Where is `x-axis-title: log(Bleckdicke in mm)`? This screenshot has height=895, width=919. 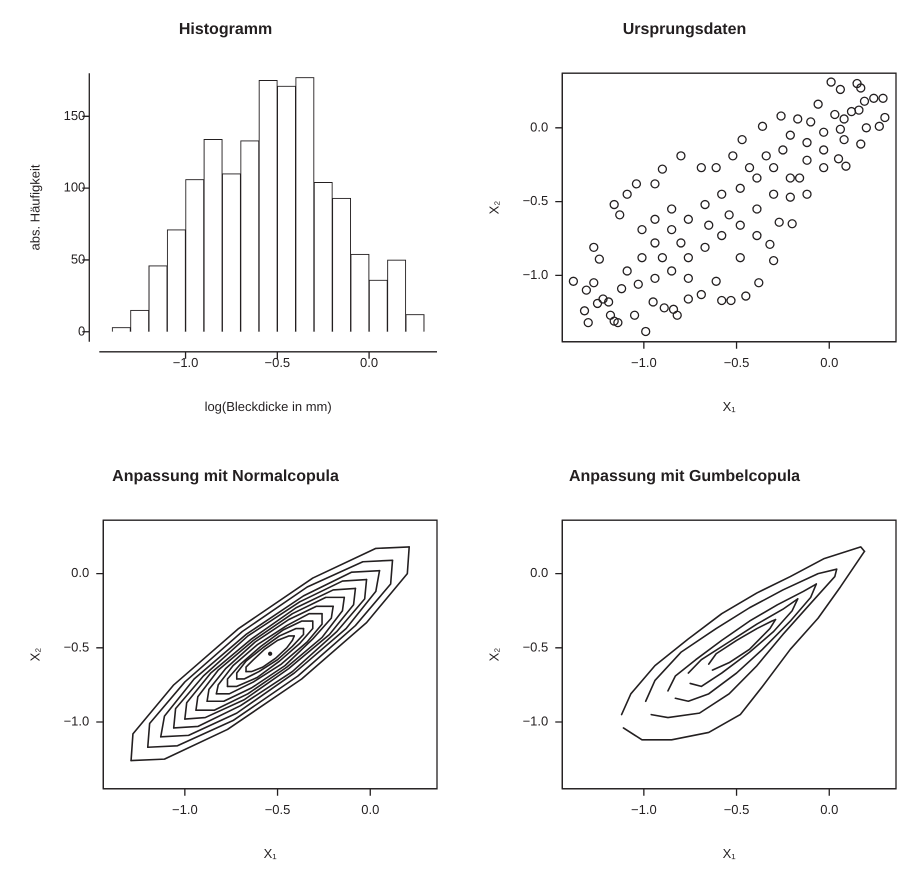
x-axis-title: log(Bleckdicke in mm) is located at coordinates (268, 406).